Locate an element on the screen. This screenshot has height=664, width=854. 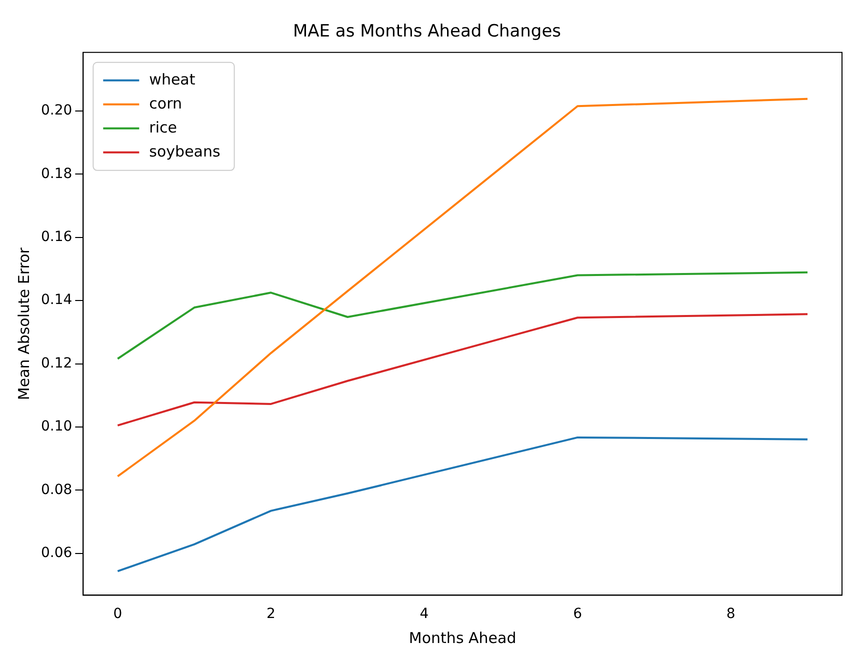
y-tick-label: 0.12 is located at coordinates (56, 363).